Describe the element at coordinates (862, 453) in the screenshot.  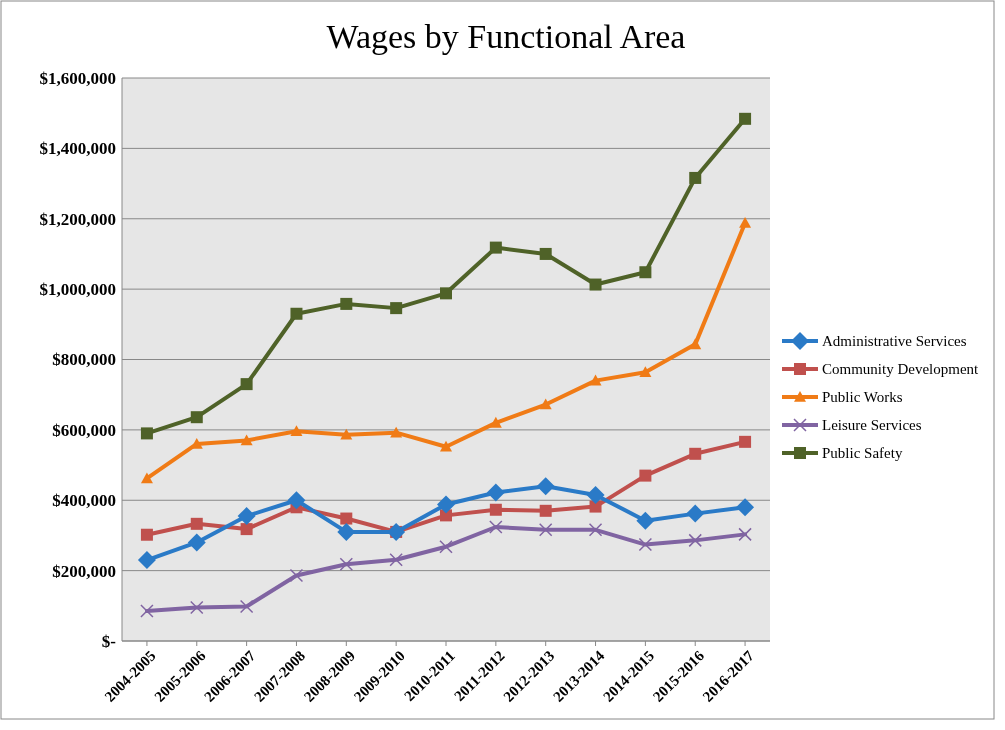
I see `legend-label: Public Safety` at that location.